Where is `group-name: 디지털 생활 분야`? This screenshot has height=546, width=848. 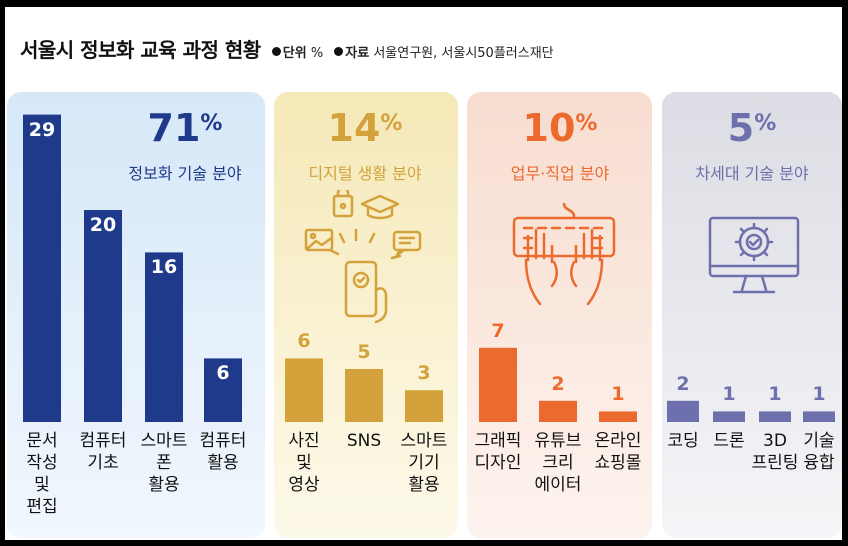 group-name: 디지털 생활 분야 is located at coordinates (365, 173).